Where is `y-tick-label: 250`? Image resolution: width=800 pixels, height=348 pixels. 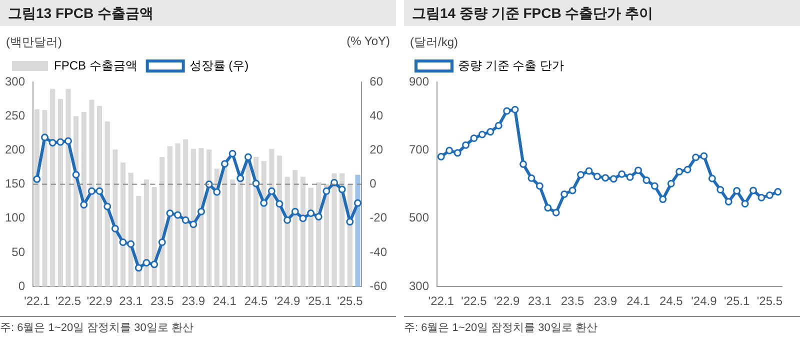
y-tick-label: 250 is located at coordinates (15, 115).